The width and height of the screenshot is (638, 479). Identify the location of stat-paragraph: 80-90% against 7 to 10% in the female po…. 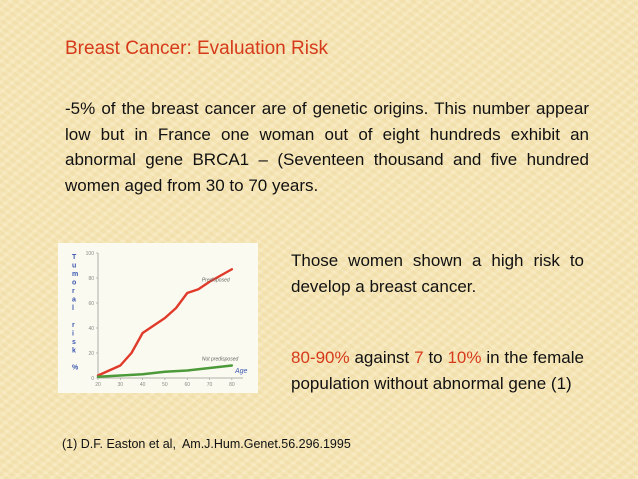
(437, 370).